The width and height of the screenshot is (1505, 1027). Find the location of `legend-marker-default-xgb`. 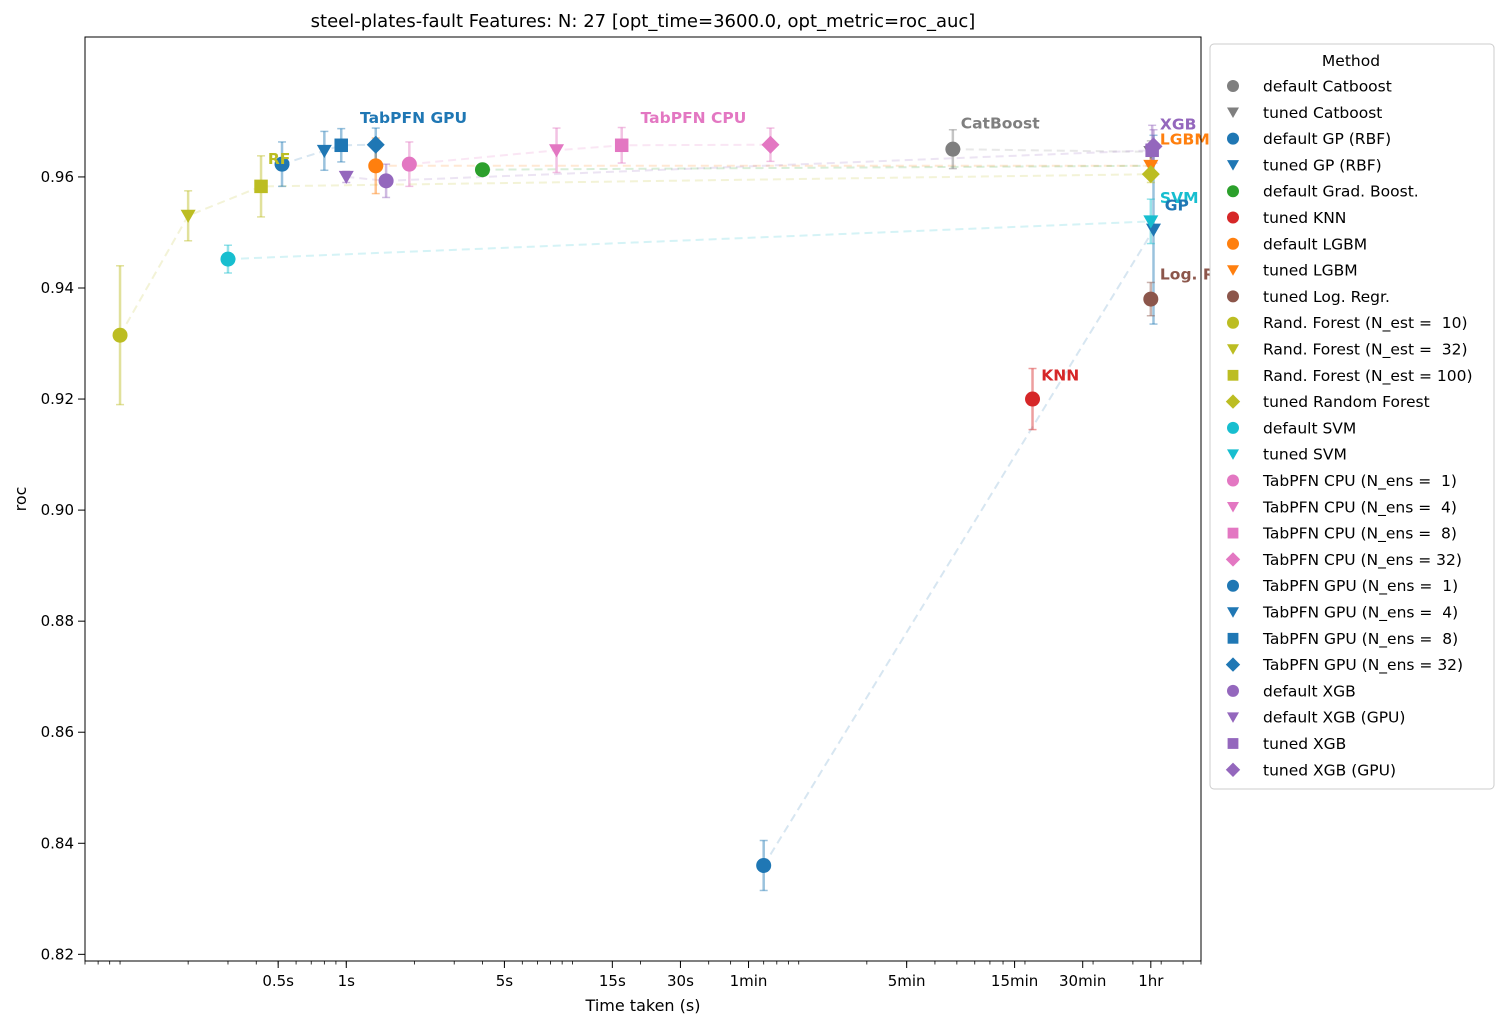

legend-marker-default-xgb is located at coordinates (1233, 690).